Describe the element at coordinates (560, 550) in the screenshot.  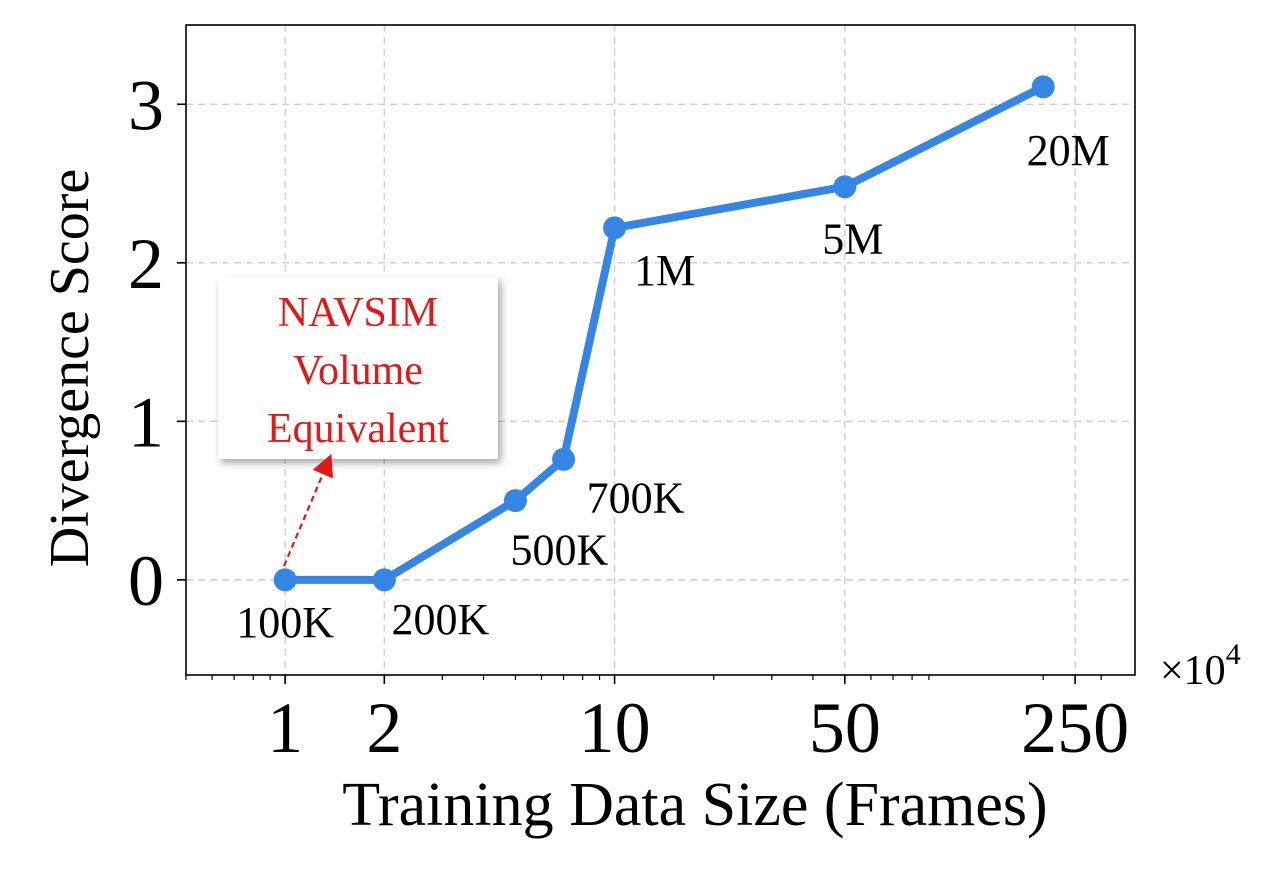
I see `point-label-500k: 500K` at that location.